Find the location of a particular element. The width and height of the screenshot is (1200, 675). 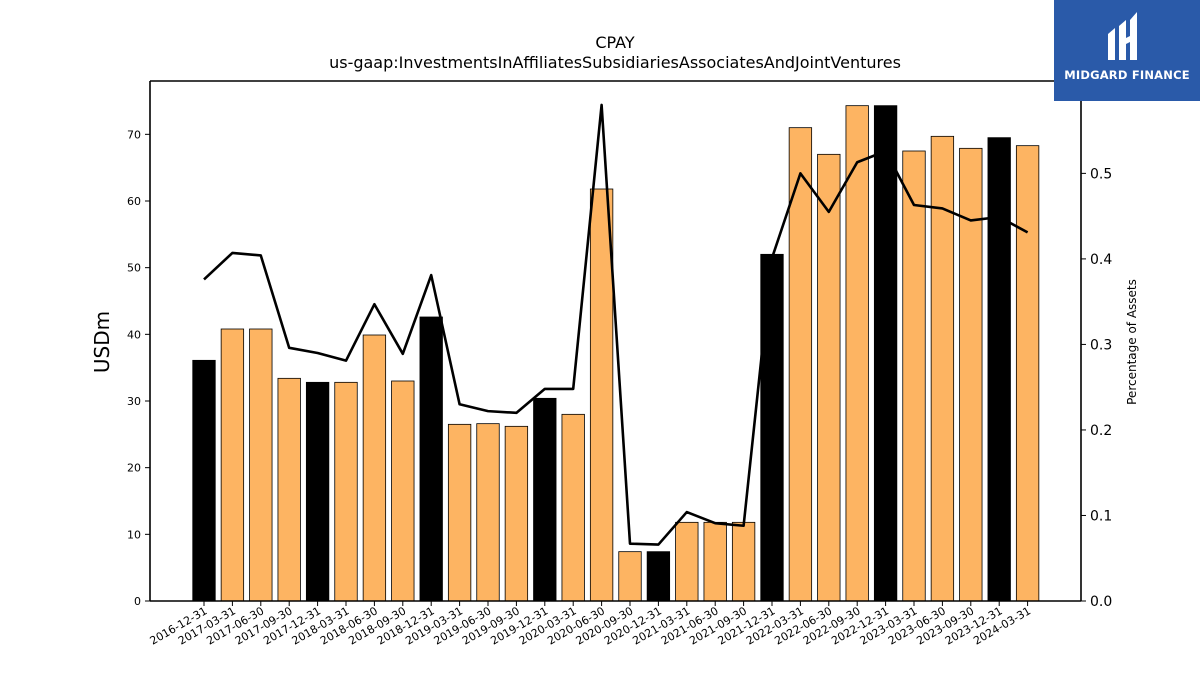

y-tick-label: 0 is located at coordinates (137, 601).